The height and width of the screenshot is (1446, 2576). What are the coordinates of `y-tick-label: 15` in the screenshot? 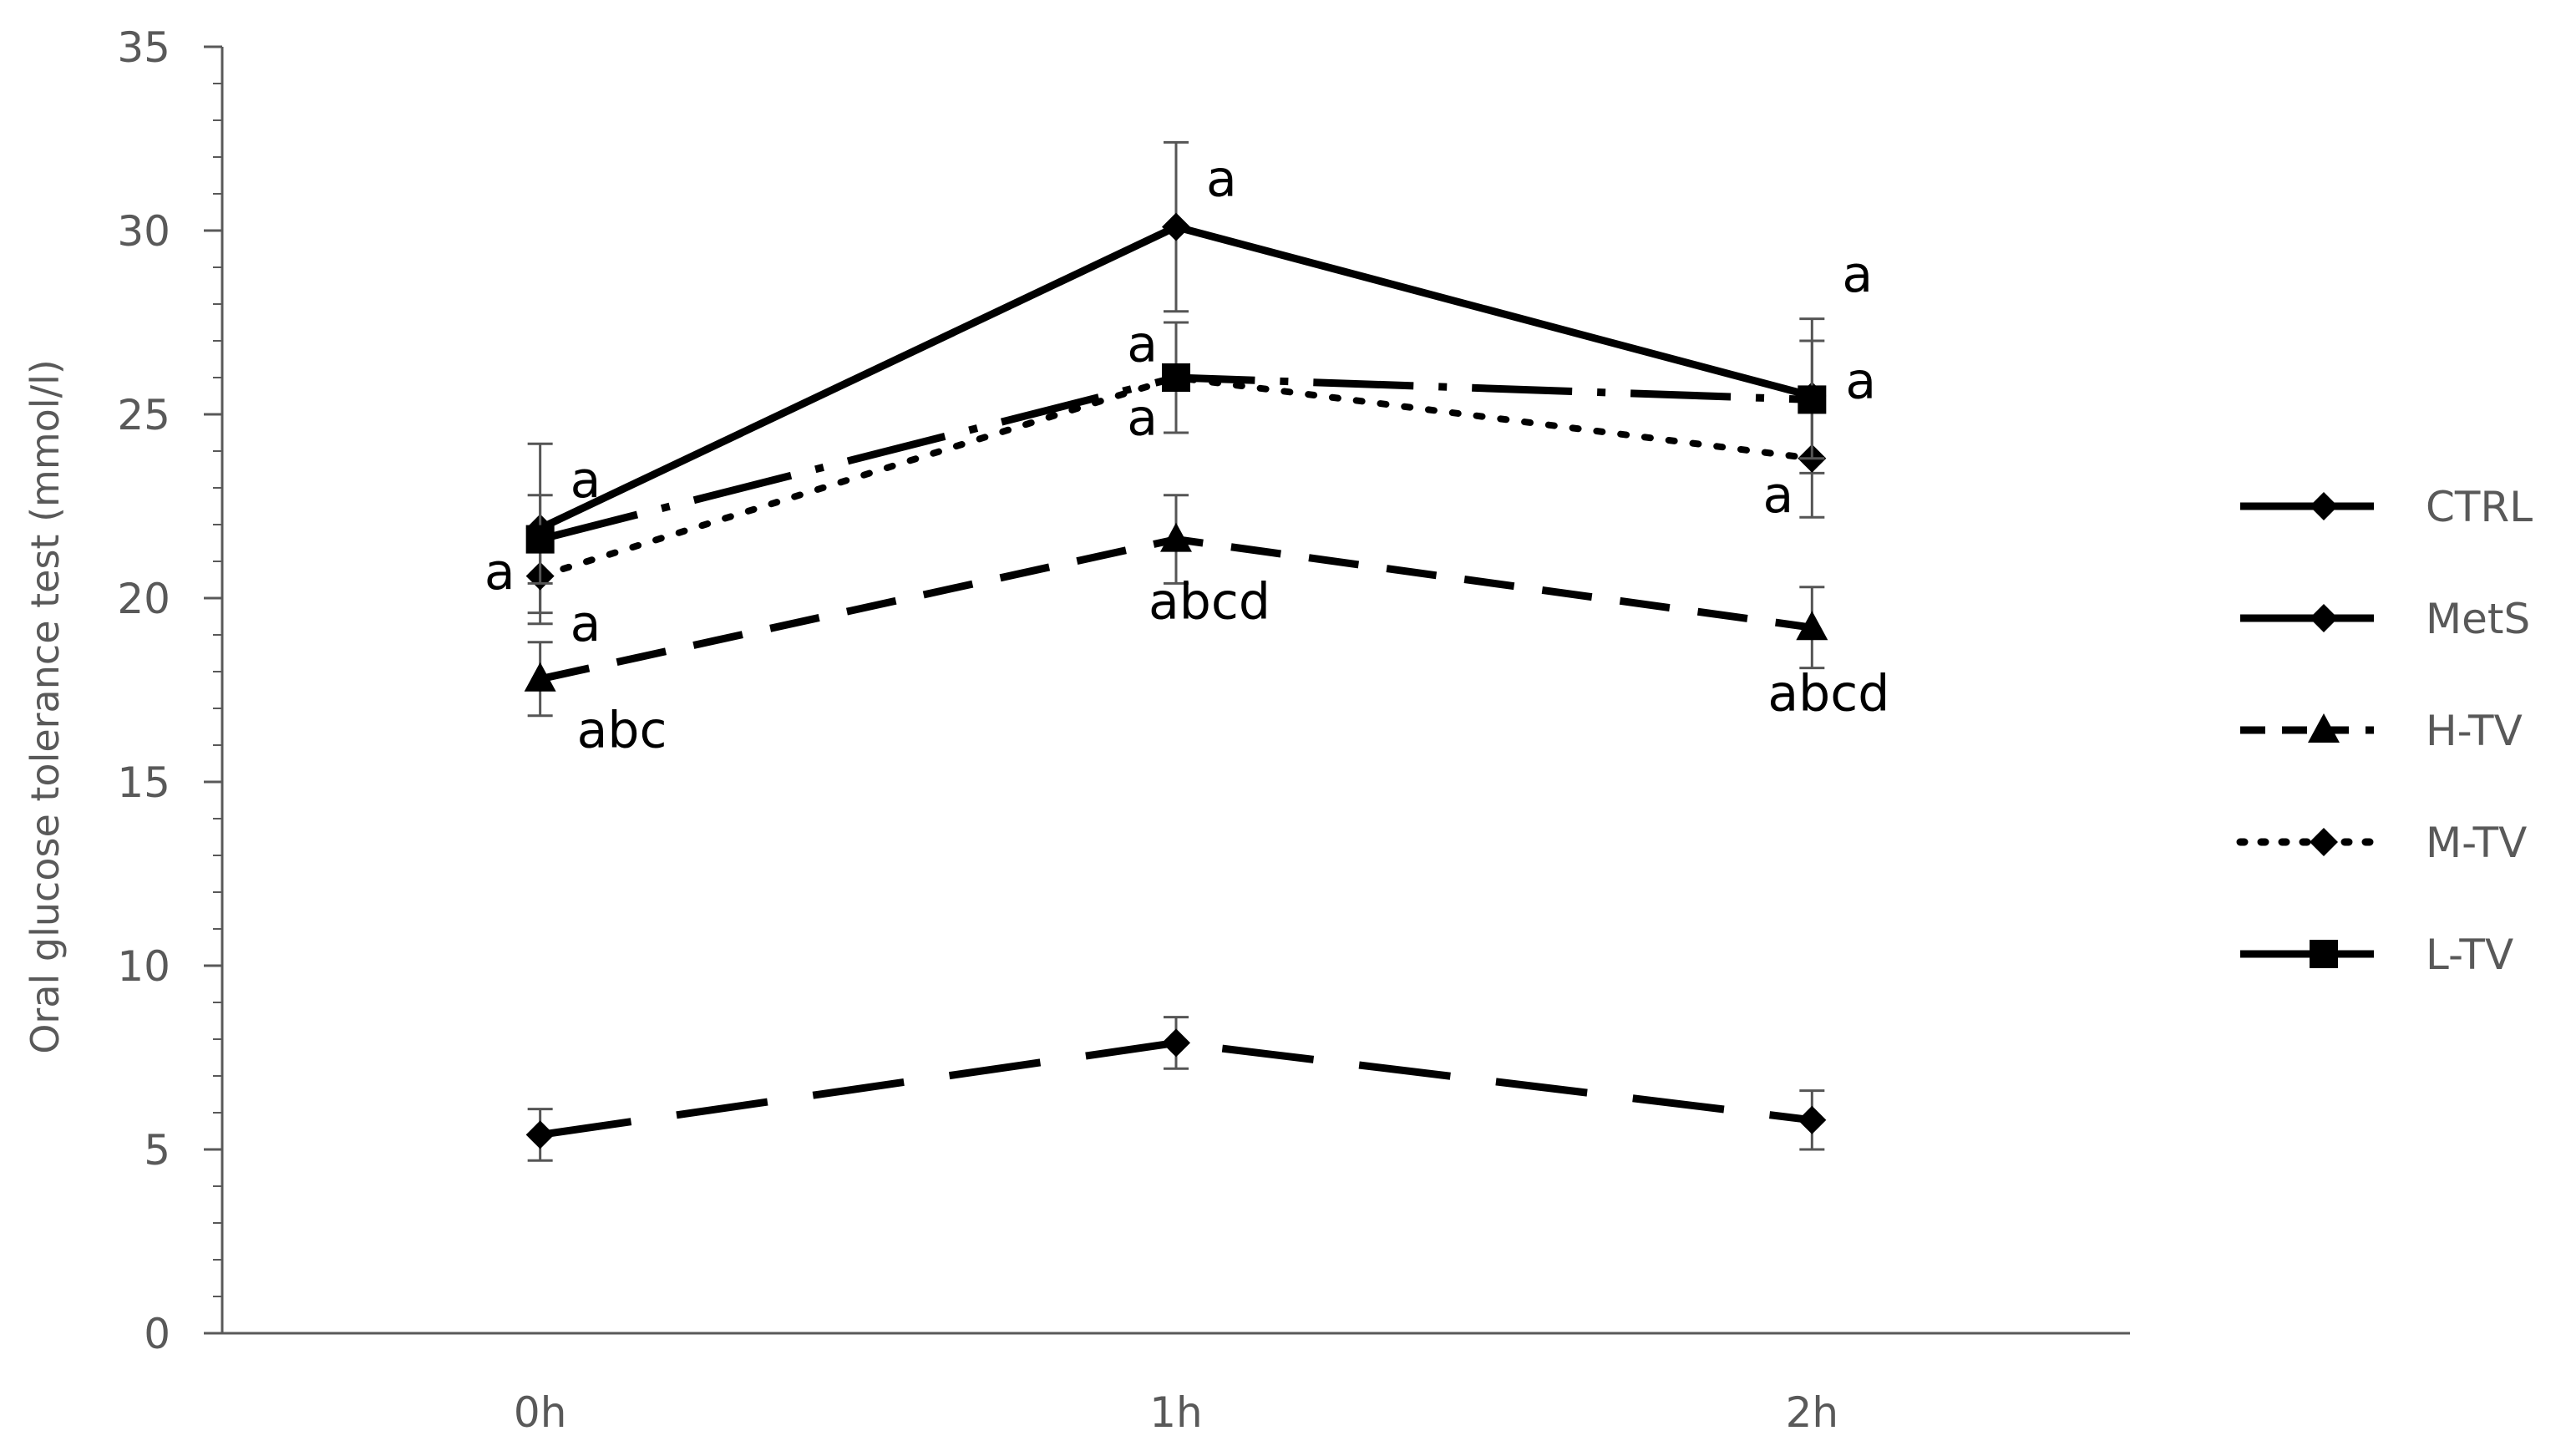 It's located at (143, 783).